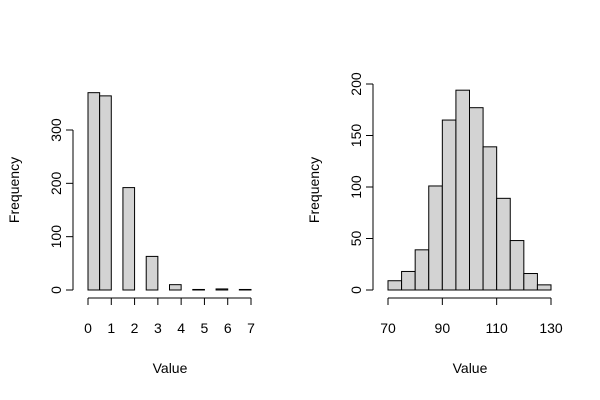 The width and height of the screenshot is (600, 400). What do you see at coordinates (170, 368) in the screenshot?
I see `left-x-axis-label: Value` at bounding box center [170, 368].